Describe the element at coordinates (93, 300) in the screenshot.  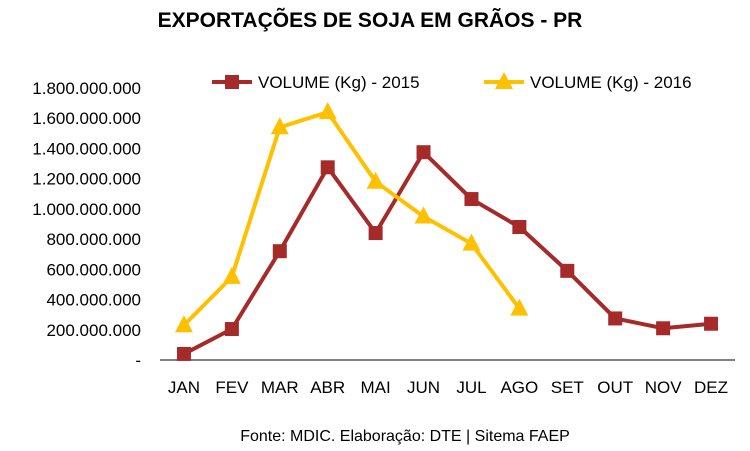
I see `y-tick-label: 400.000.000` at that location.